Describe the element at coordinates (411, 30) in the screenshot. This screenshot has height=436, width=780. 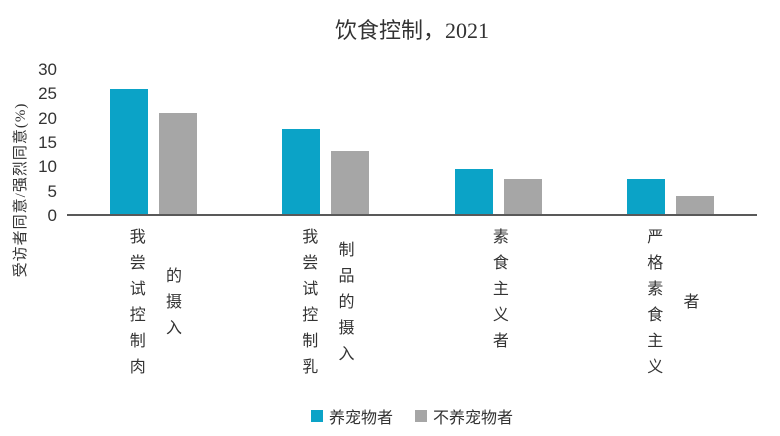
I see `chart-title: 饮食控制，2021` at that location.